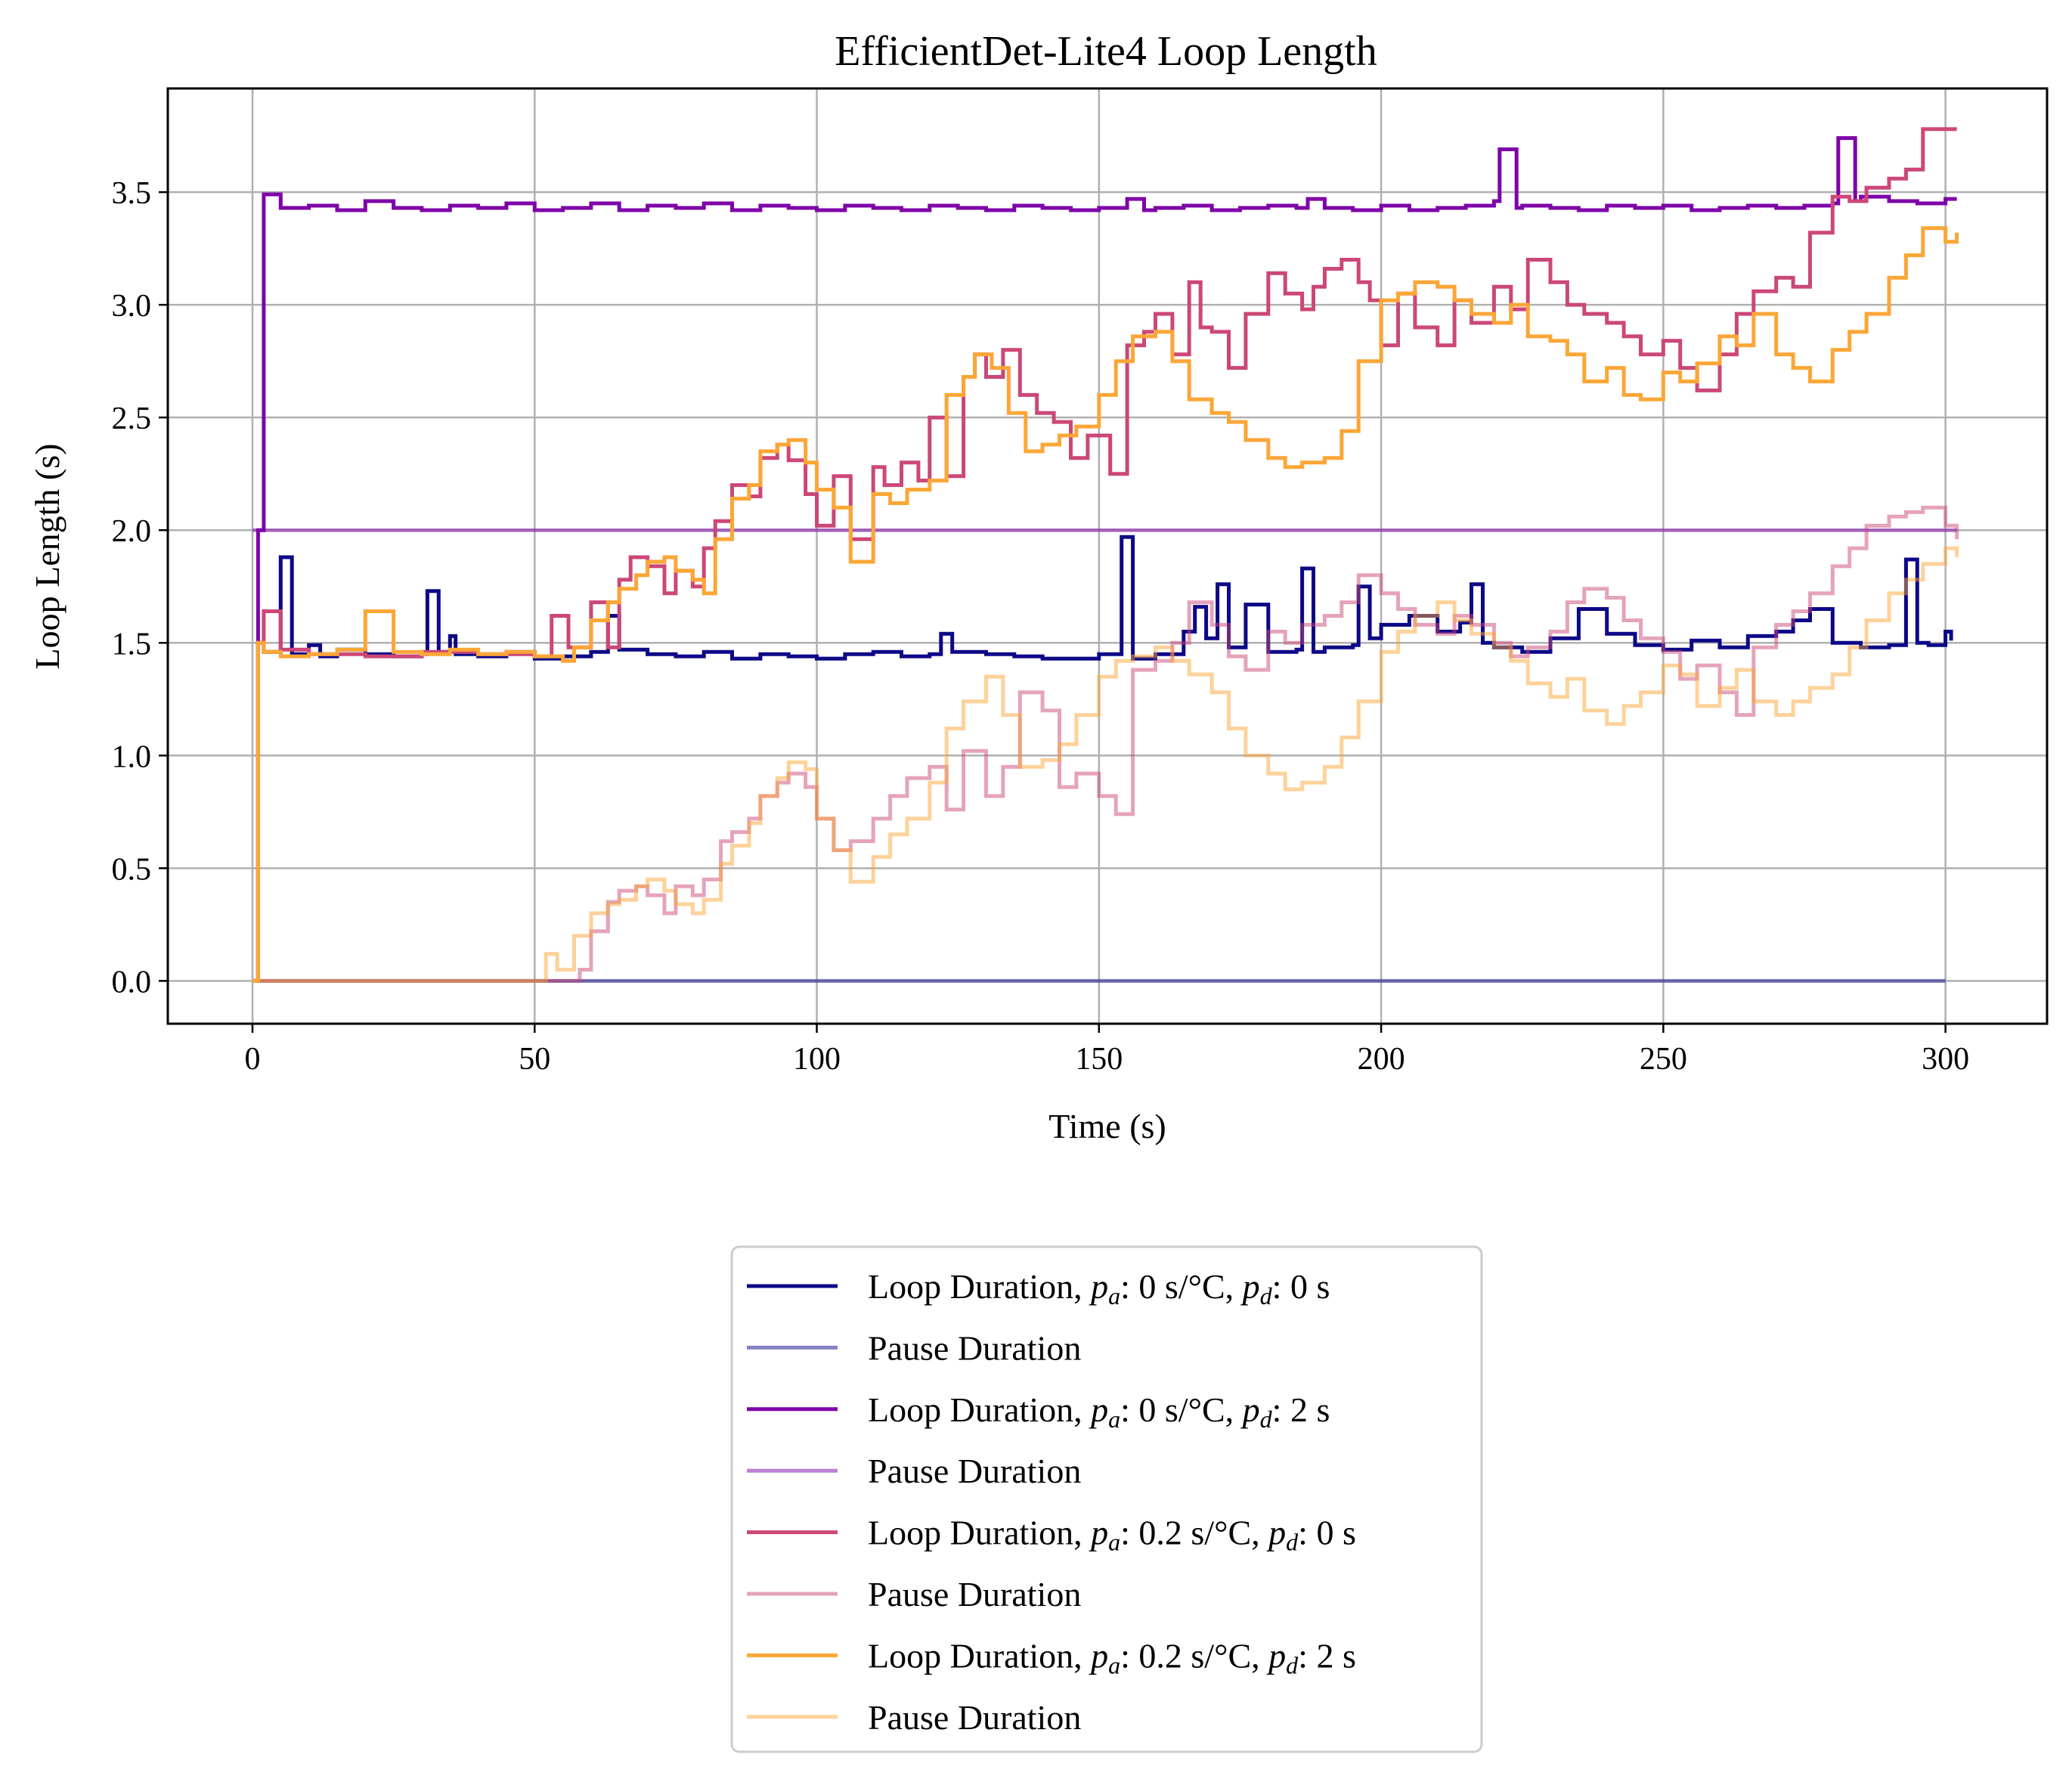 The height and width of the screenshot is (1776, 2072). Describe the element at coordinates (132, 193) in the screenshot. I see `y-tick-label: 3.5` at that location.